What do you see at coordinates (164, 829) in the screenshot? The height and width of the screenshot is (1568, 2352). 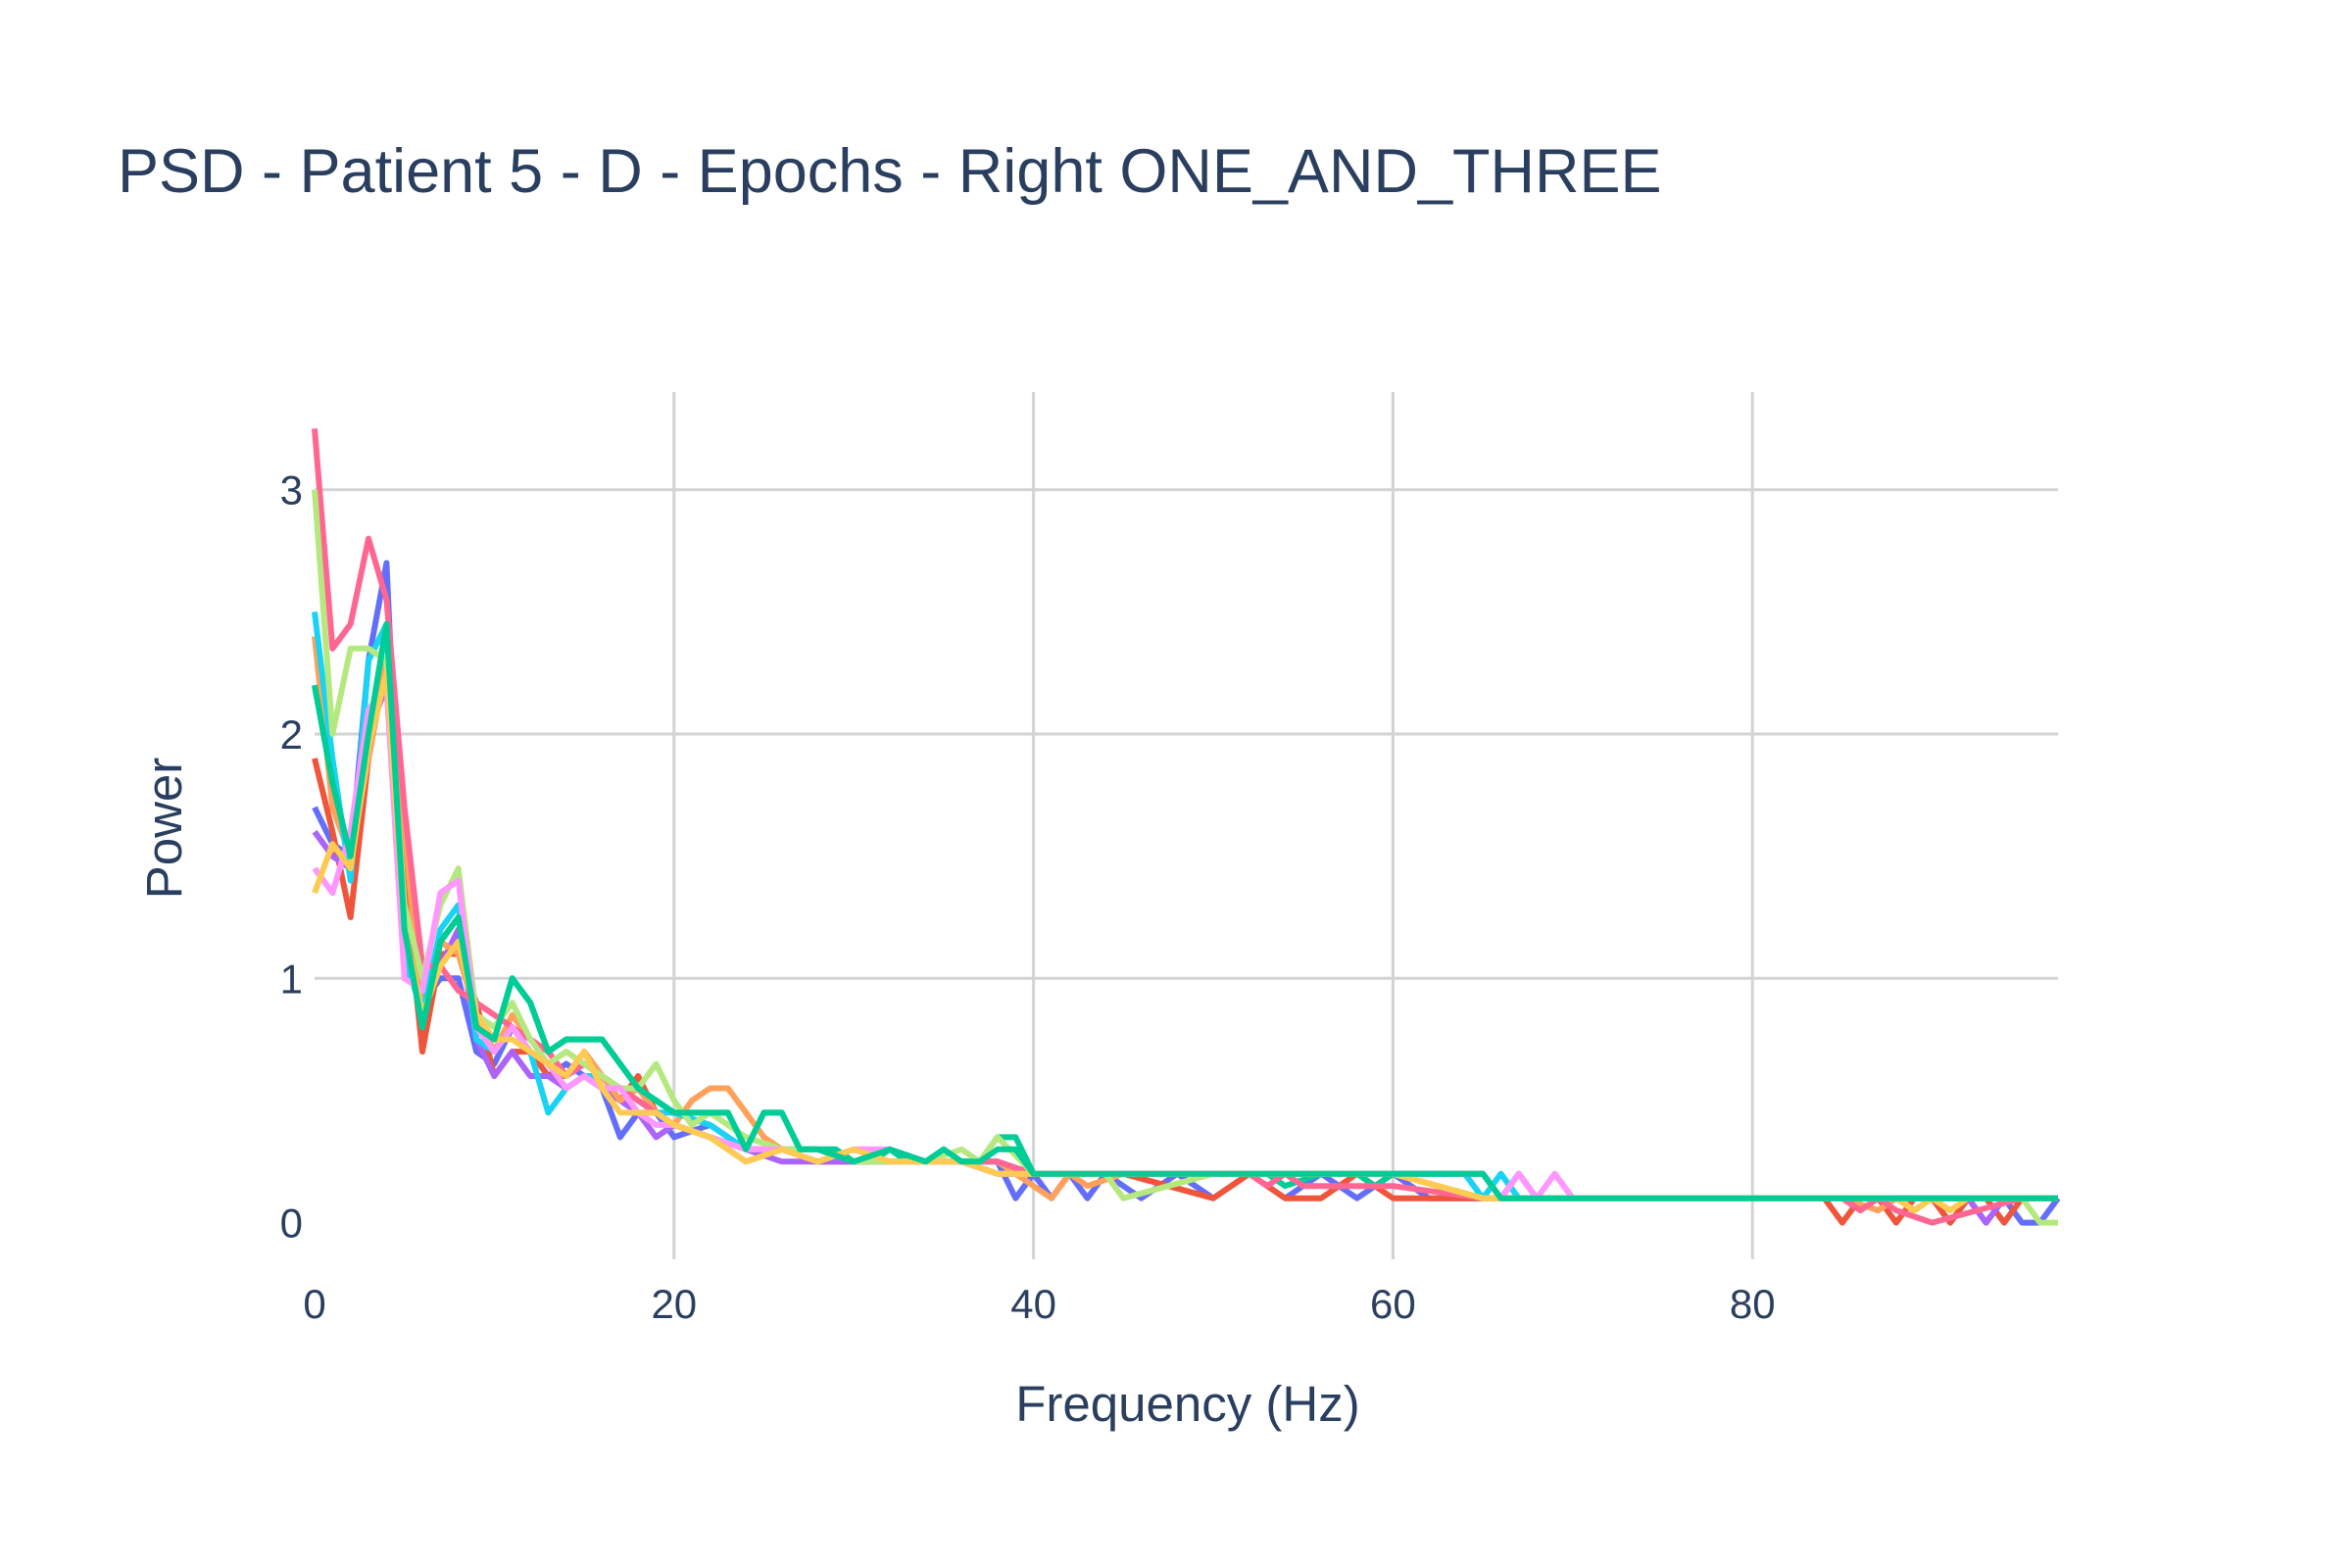 I see `y-axis-title: Power` at bounding box center [164, 829].